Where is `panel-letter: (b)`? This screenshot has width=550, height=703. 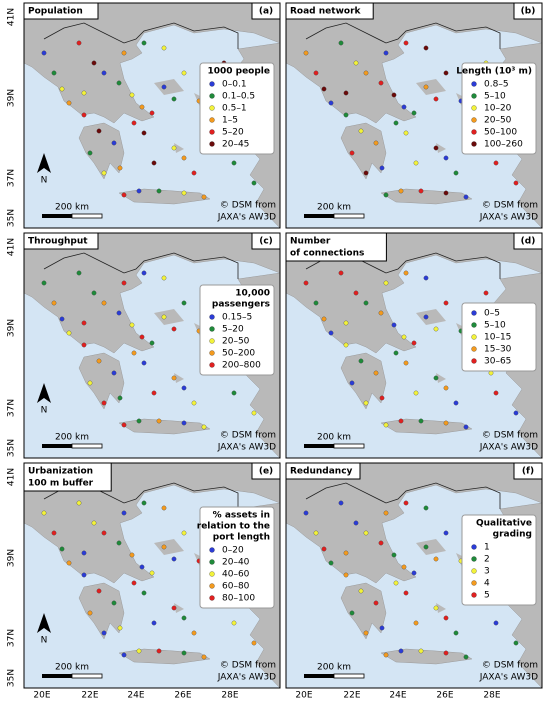 panel-letter: (b) is located at coordinates (528, 12).